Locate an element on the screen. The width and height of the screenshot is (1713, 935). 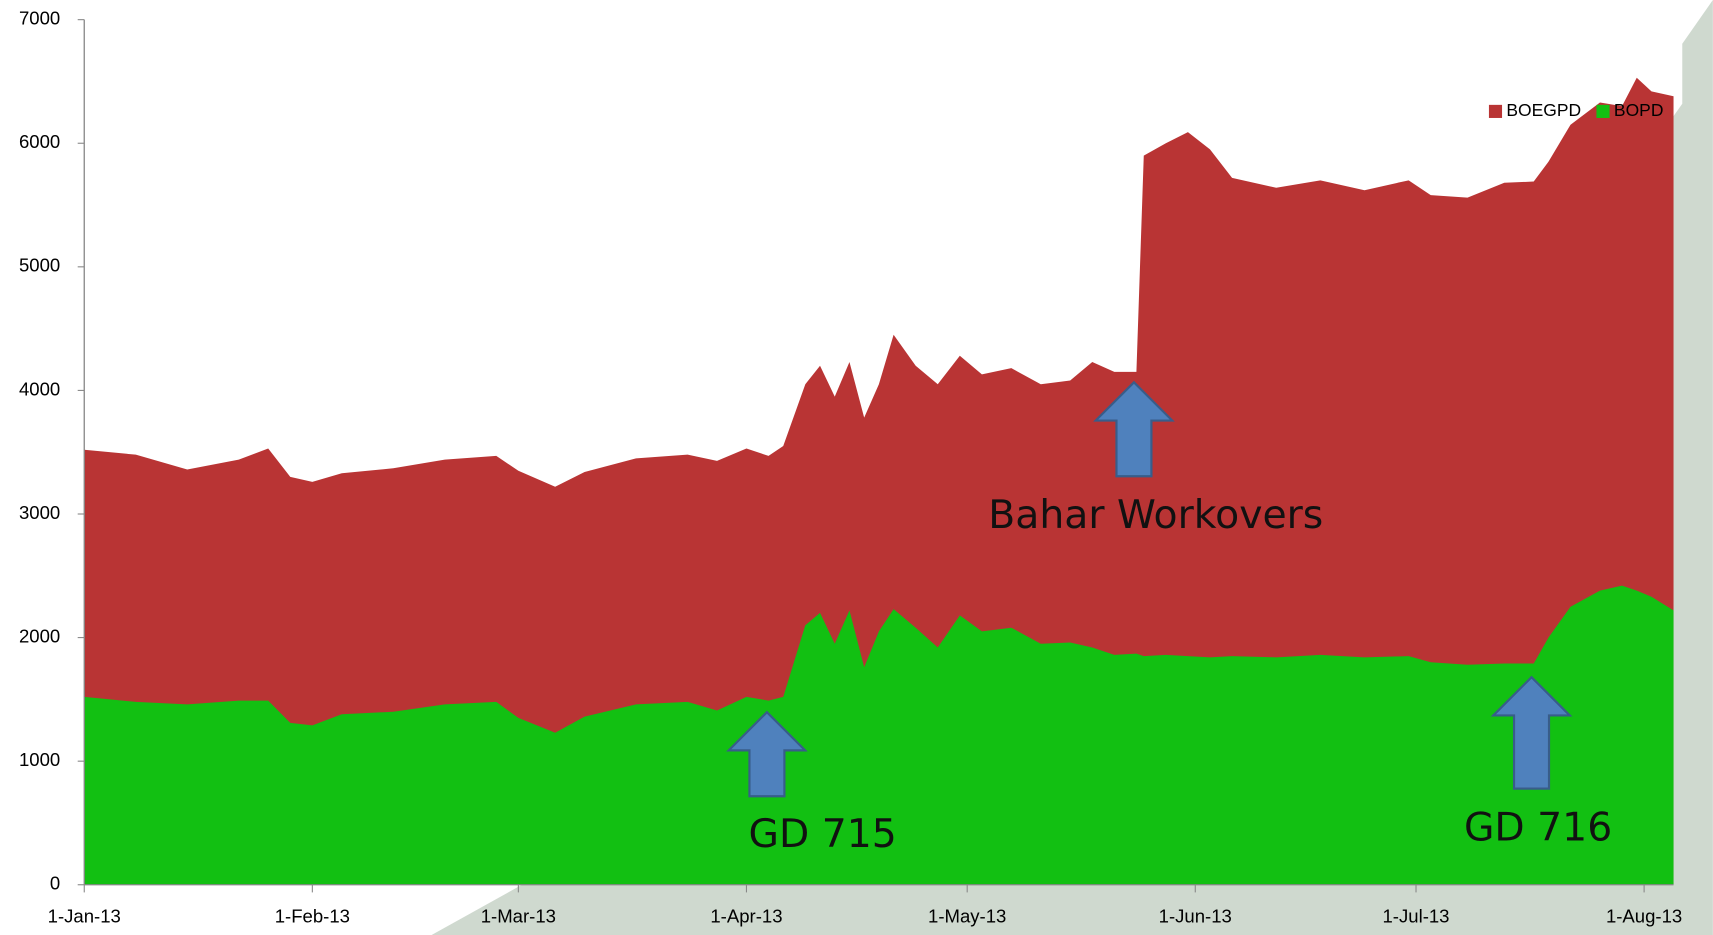
x-tick-label: 1-Jul-13 is located at coordinates (1416, 915).